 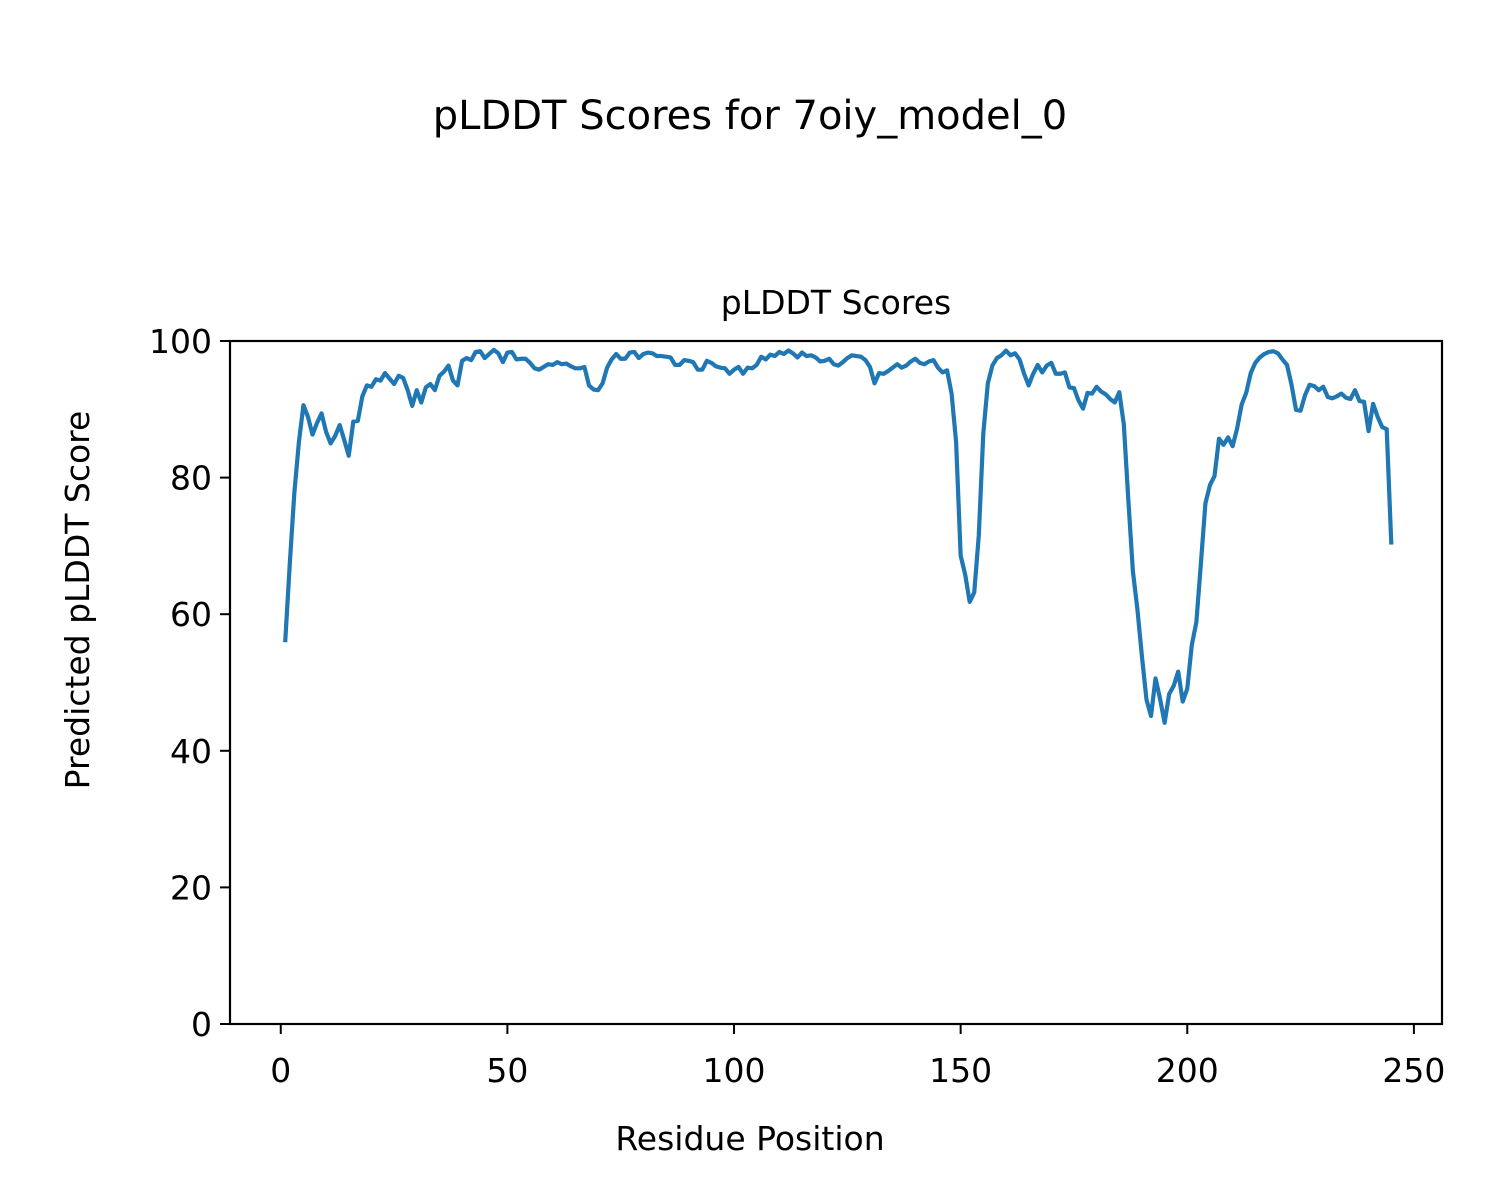 I want to click on y-tick-label: 40, so click(x=191, y=751).